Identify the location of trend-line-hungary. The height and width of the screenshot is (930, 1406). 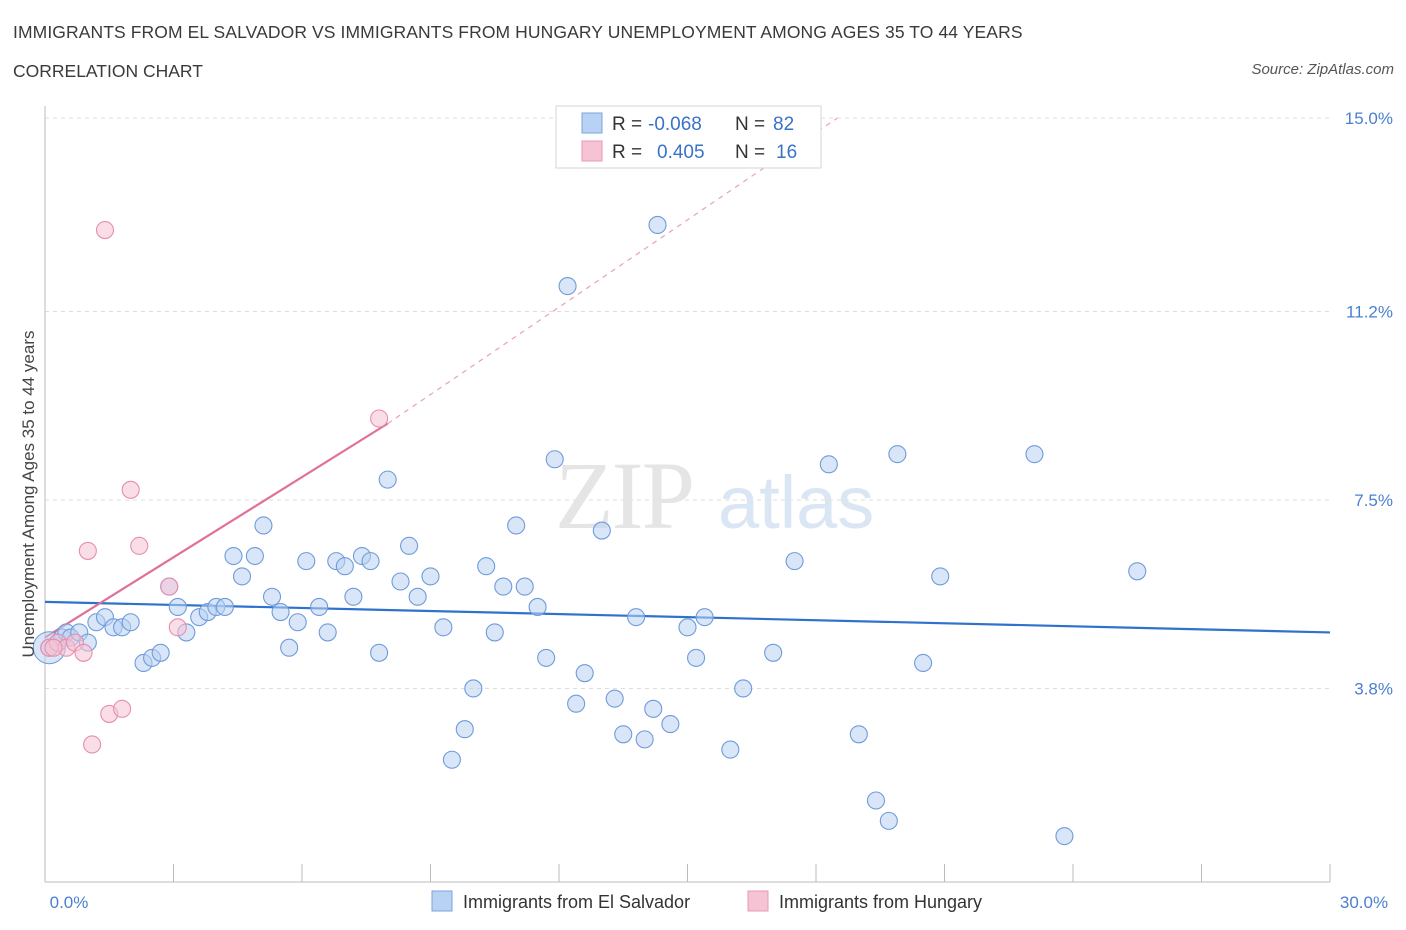
(216, 530).